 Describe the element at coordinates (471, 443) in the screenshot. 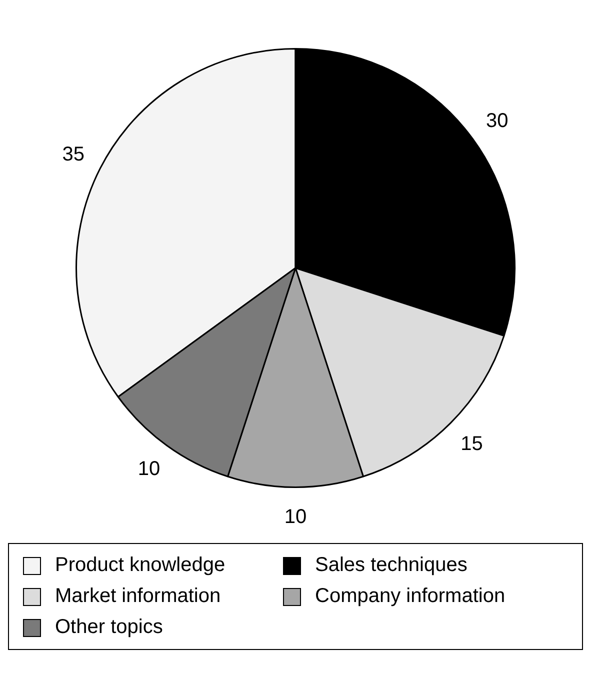

I see `data-label: 15` at that location.